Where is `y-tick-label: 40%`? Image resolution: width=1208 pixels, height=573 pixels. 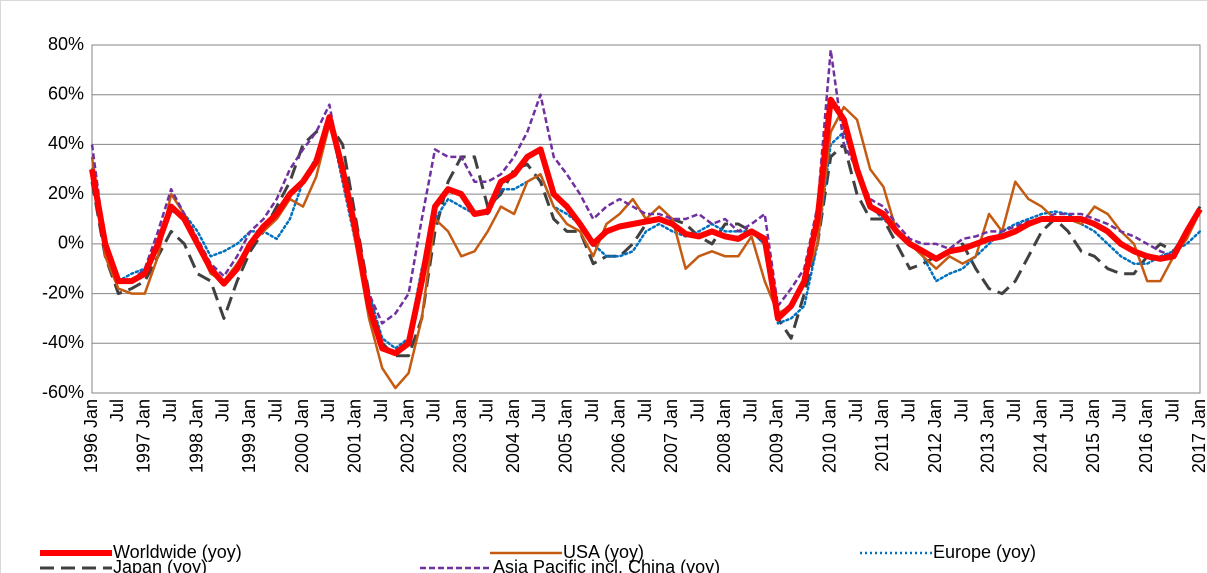 y-tick-label: 40% is located at coordinates (66, 143).